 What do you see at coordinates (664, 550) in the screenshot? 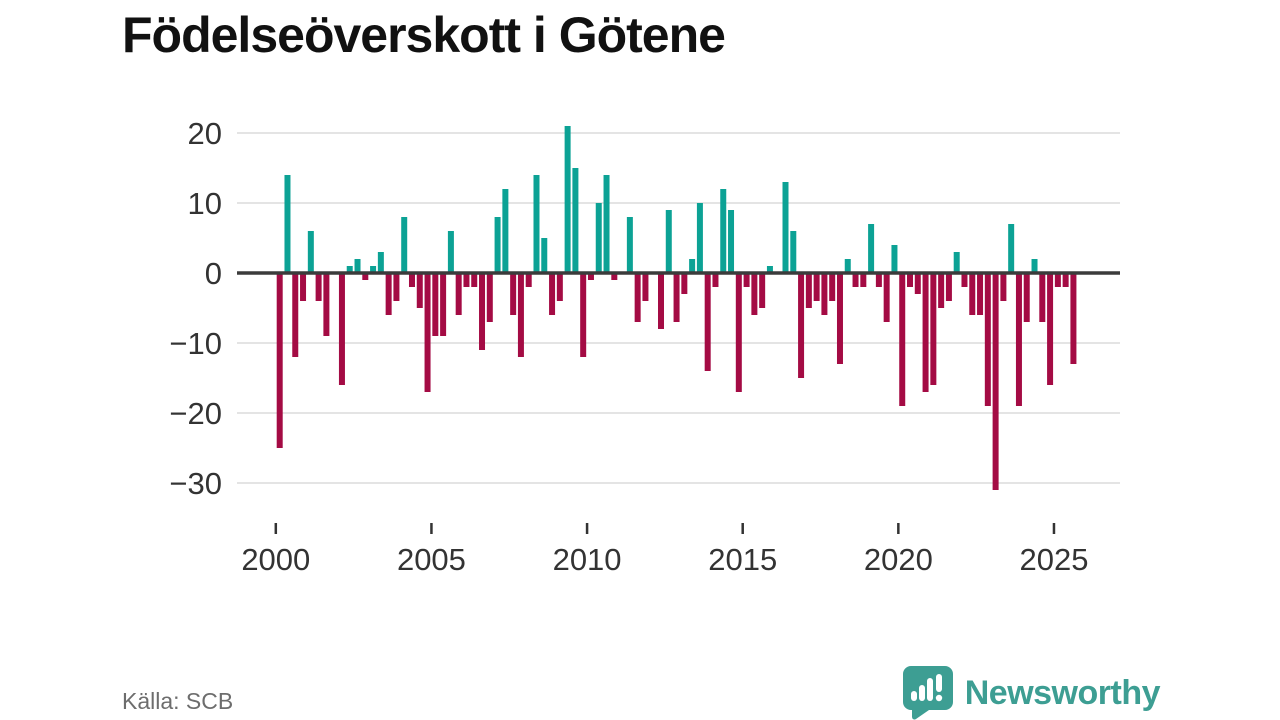
I see `x-axis-ticks-and-labels: 2000 2005 2010 2015 2020 2025` at bounding box center [664, 550].